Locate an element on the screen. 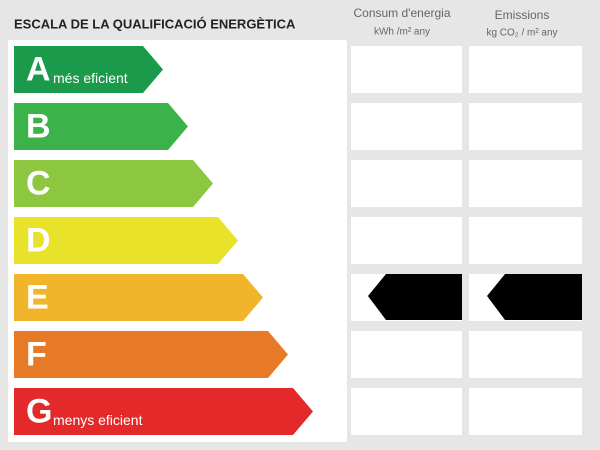  class-label: més eficient is located at coordinates (90, 78).